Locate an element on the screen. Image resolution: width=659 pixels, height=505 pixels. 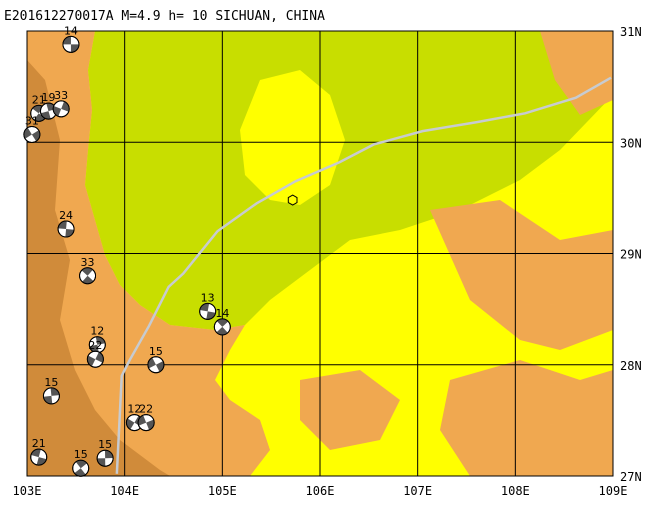
latitude-tick-label: 27N is located at coordinates (631, 477).